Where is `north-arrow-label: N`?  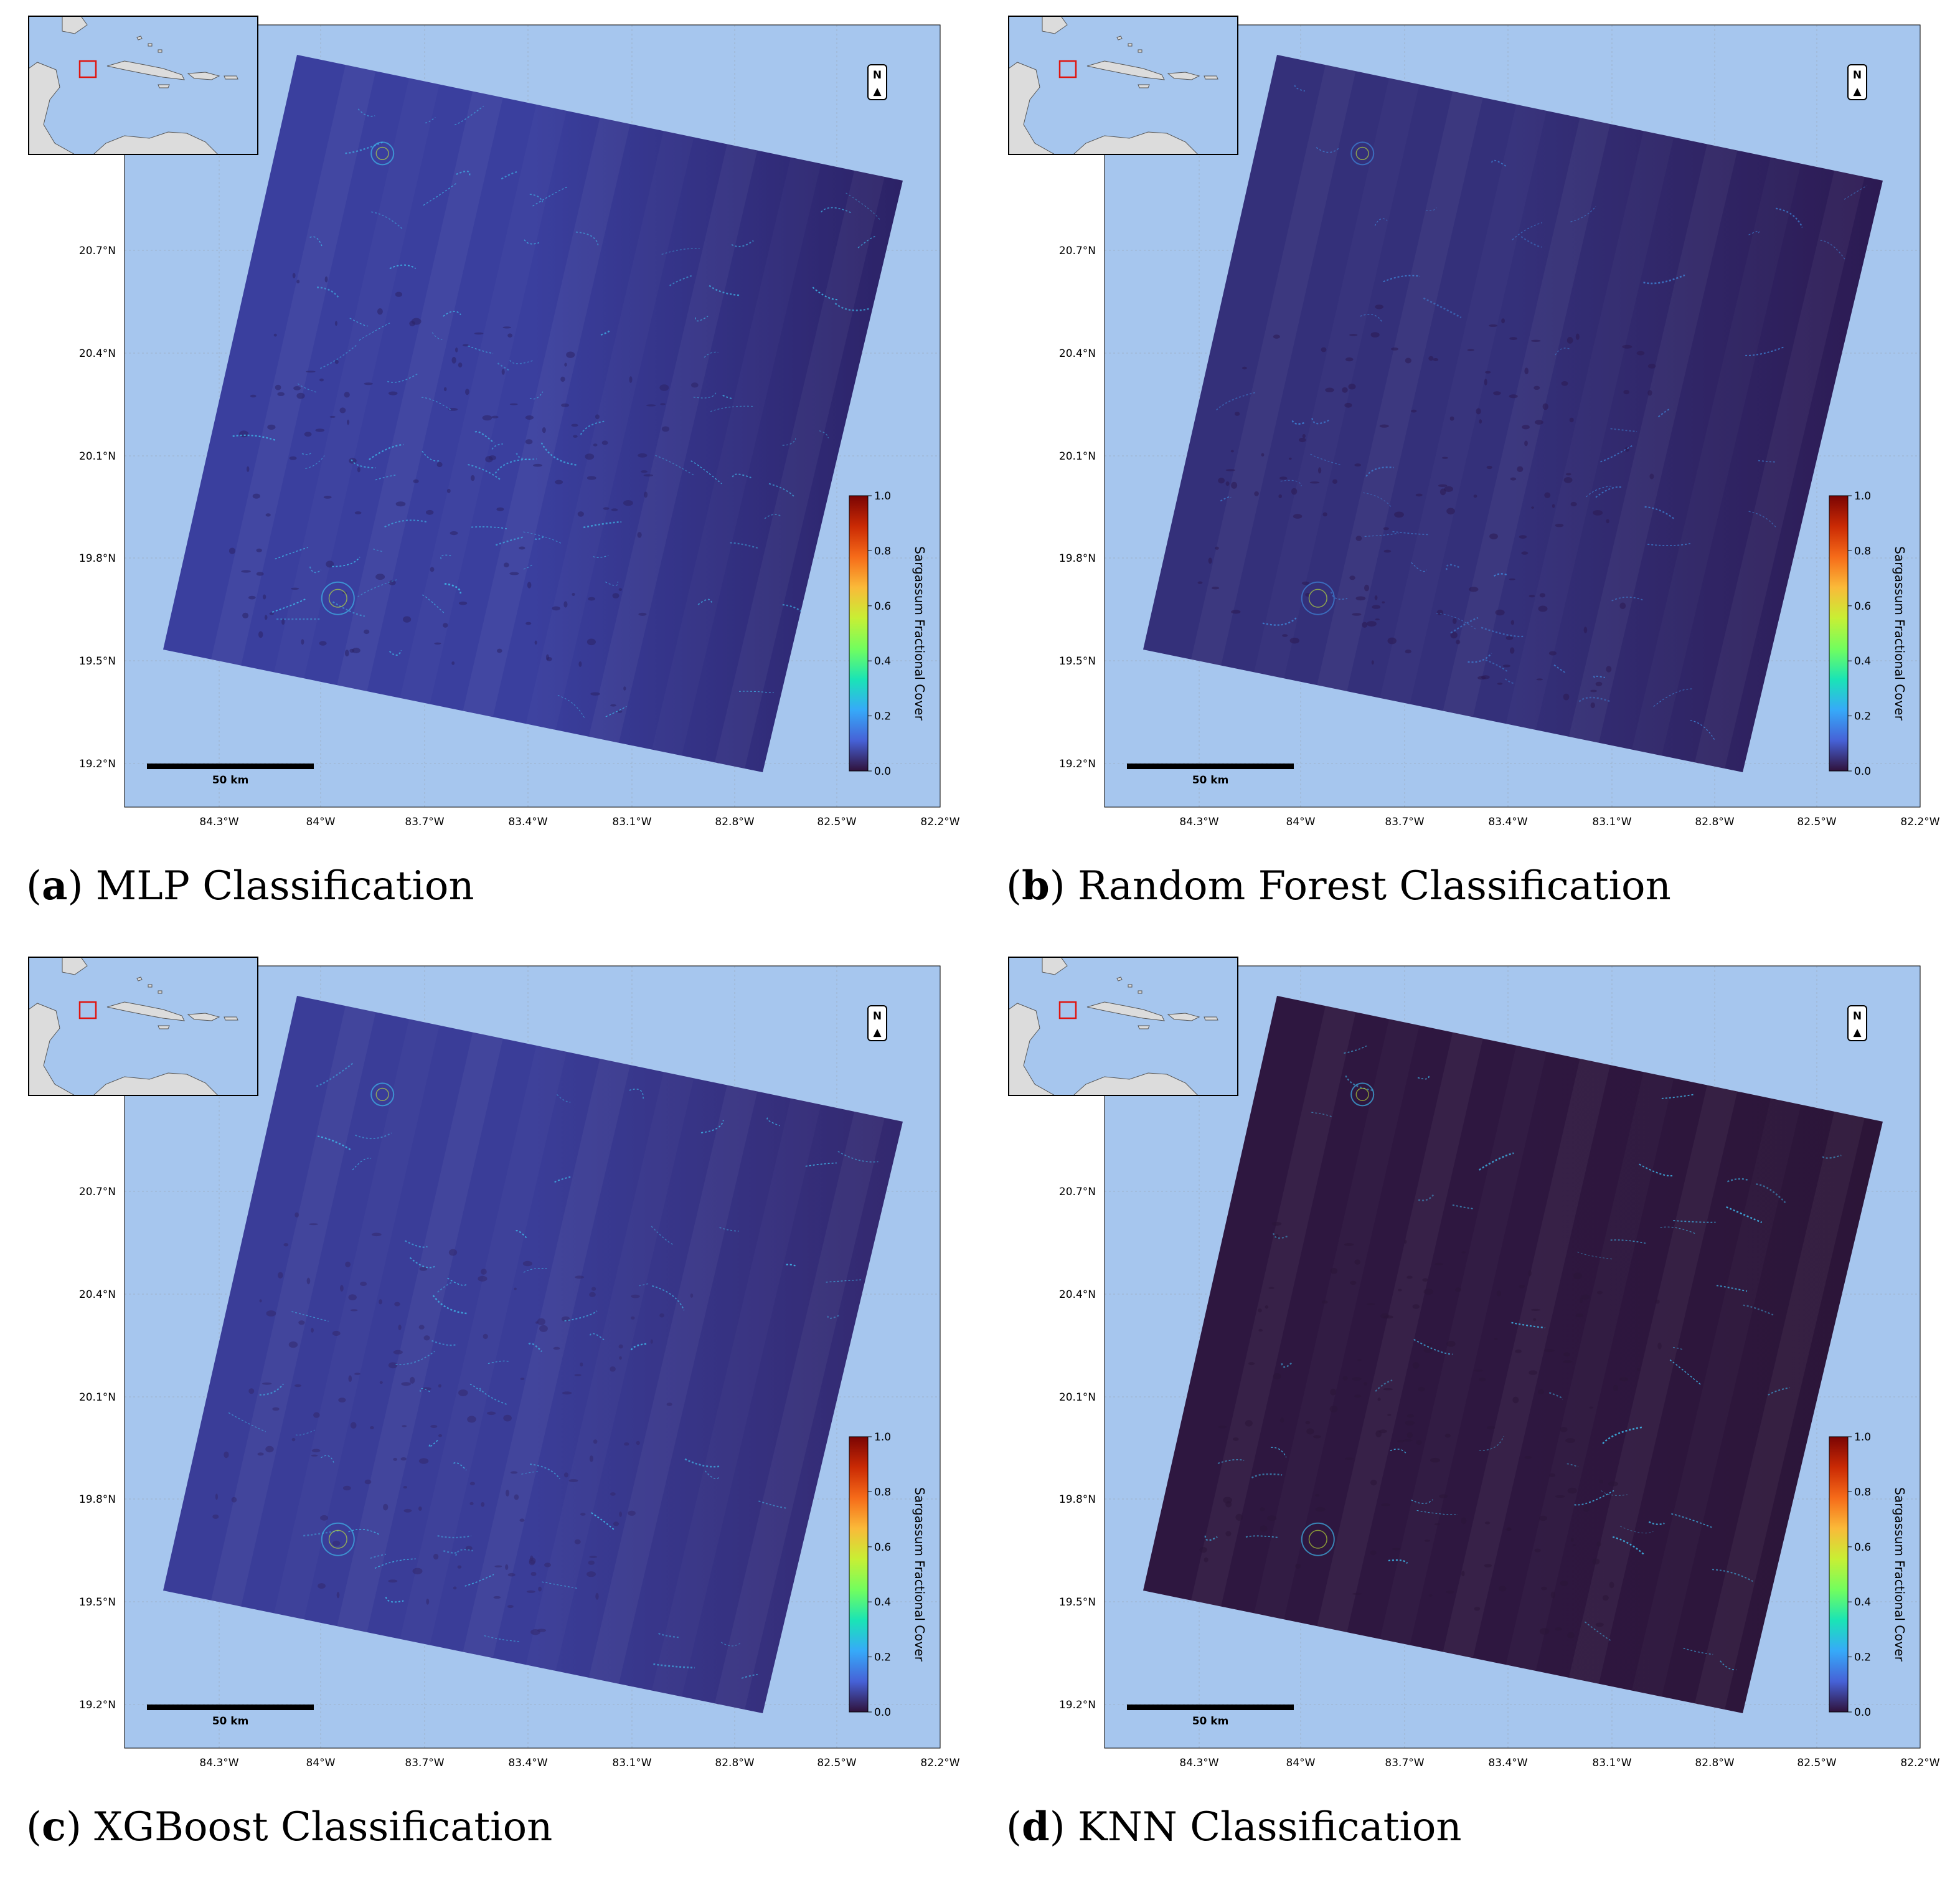
north-arrow-label: N is located at coordinates (877, 1016).